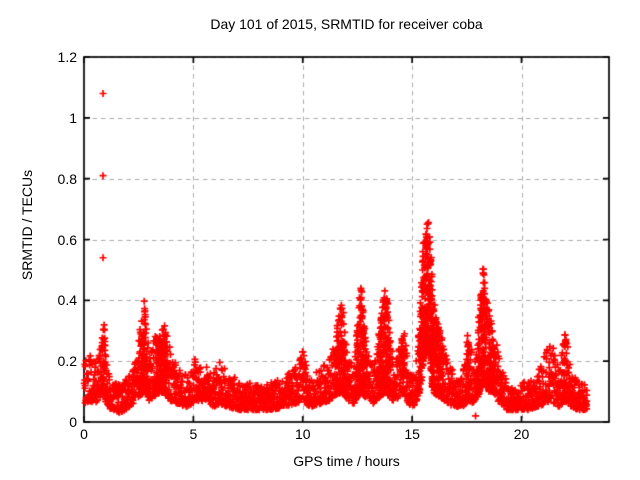  I want to click on x-tick-label: 0, so click(84, 434).